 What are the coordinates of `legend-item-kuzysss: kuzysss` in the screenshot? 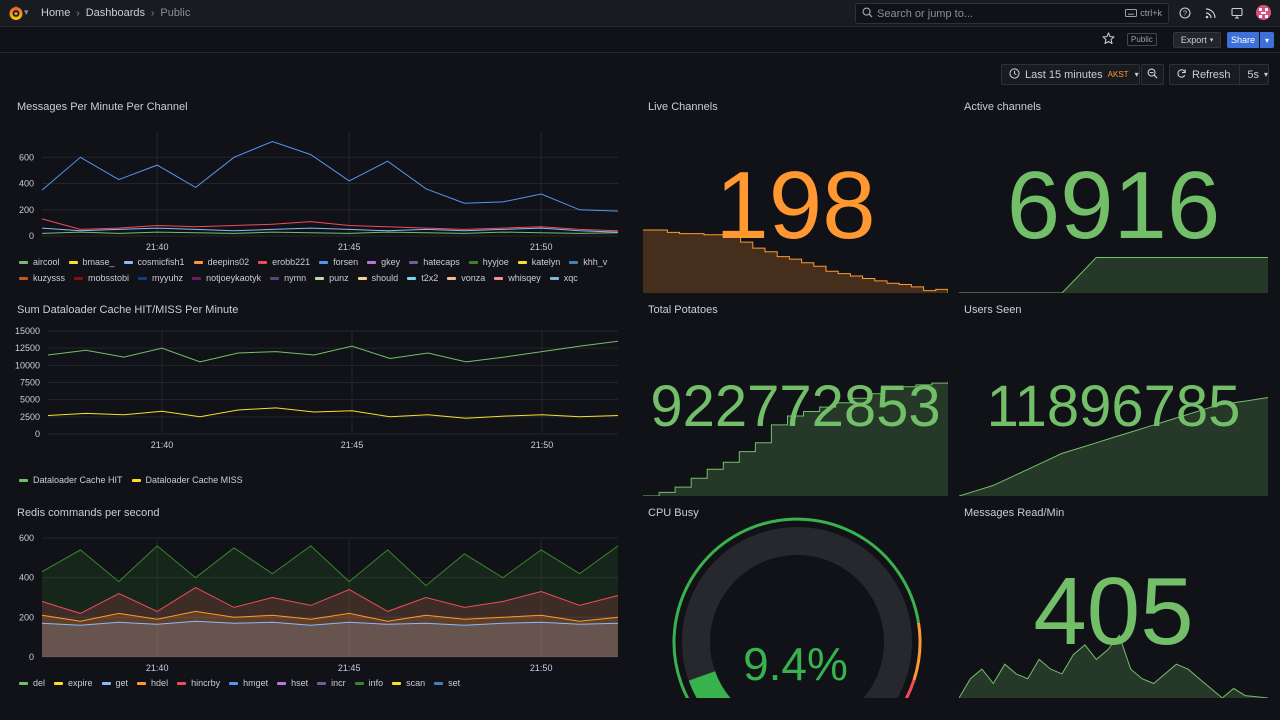 It's located at (42, 278).